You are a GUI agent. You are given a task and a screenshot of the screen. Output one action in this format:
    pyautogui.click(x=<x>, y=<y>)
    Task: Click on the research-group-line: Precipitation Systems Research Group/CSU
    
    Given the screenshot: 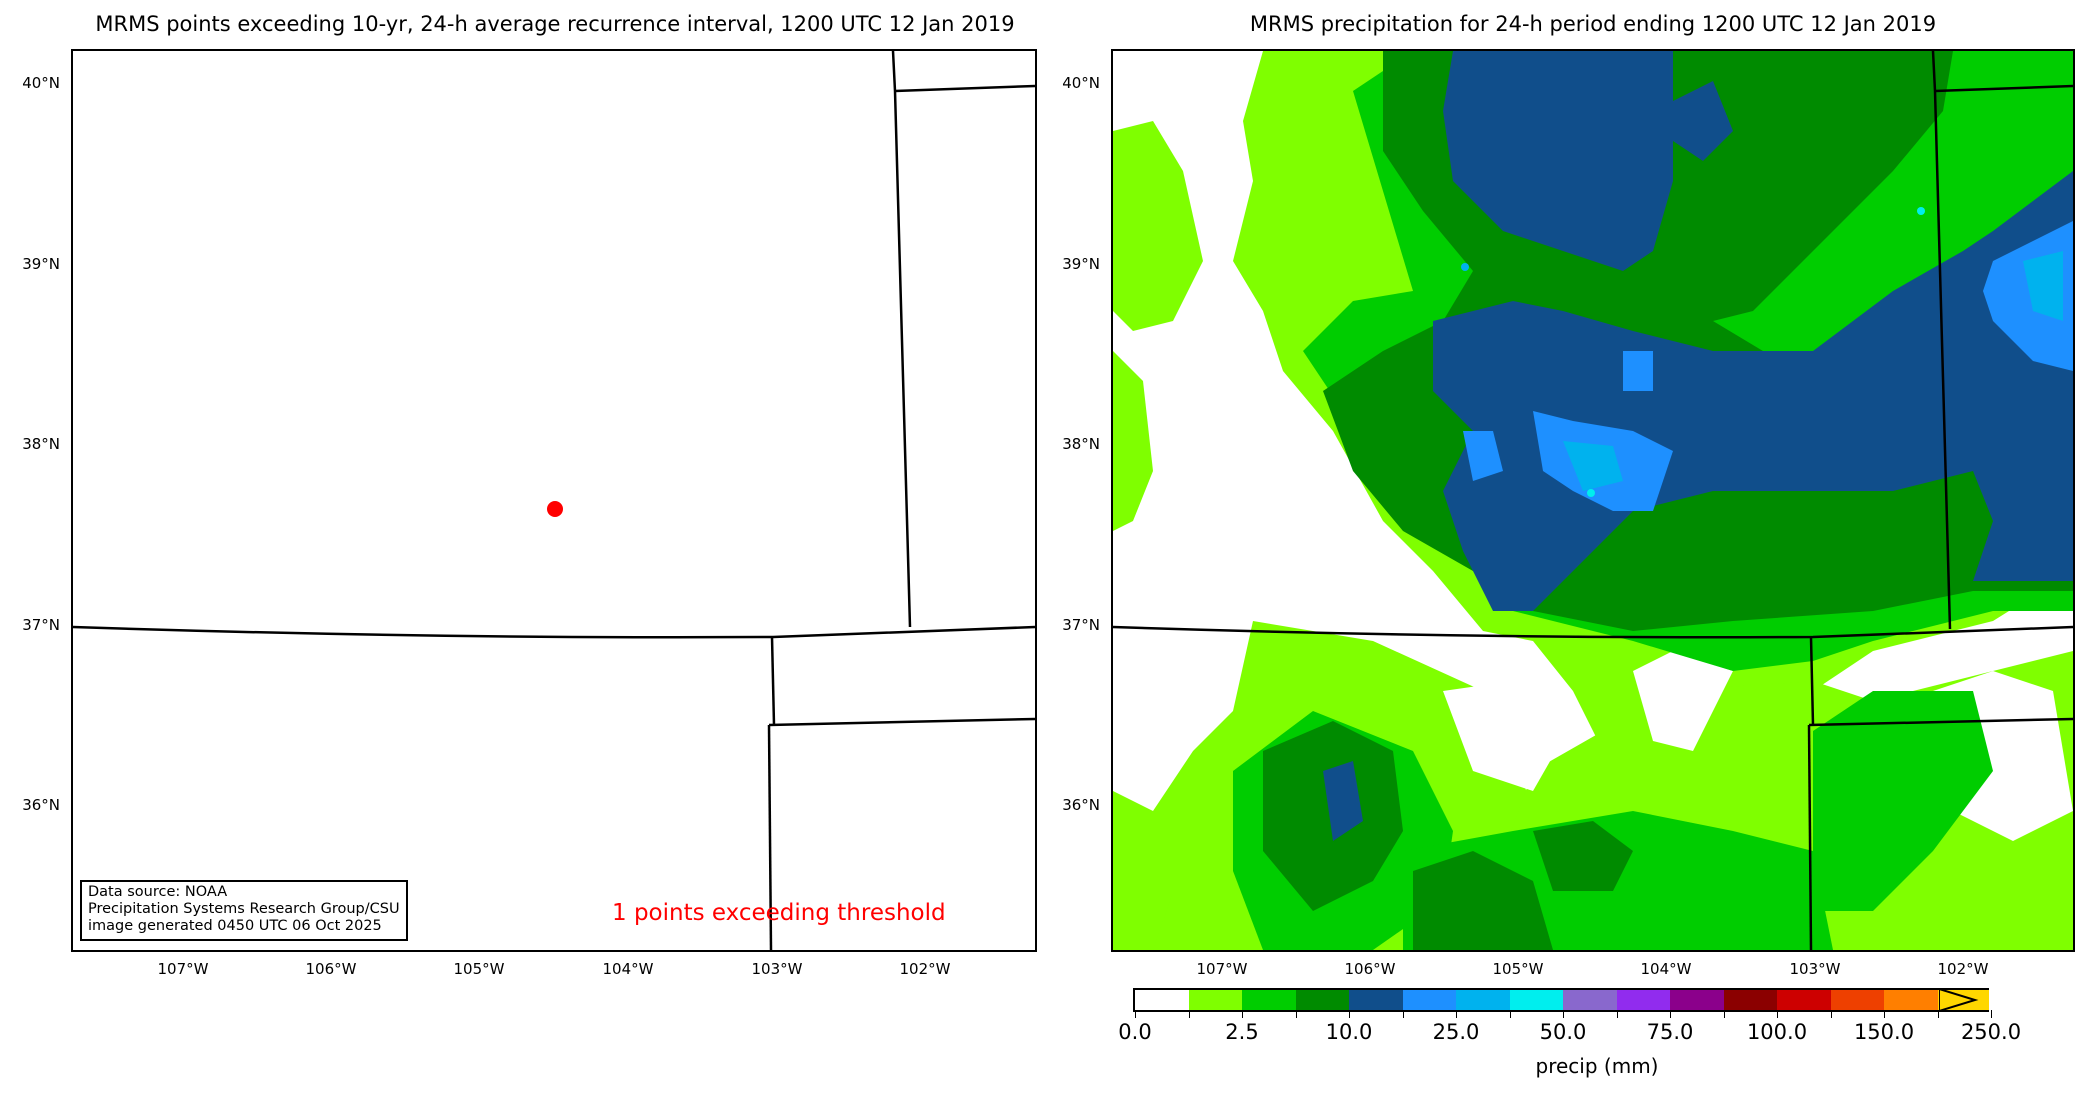 What is the action you would take?
    pyautogui.click(x=244, y=909)
    